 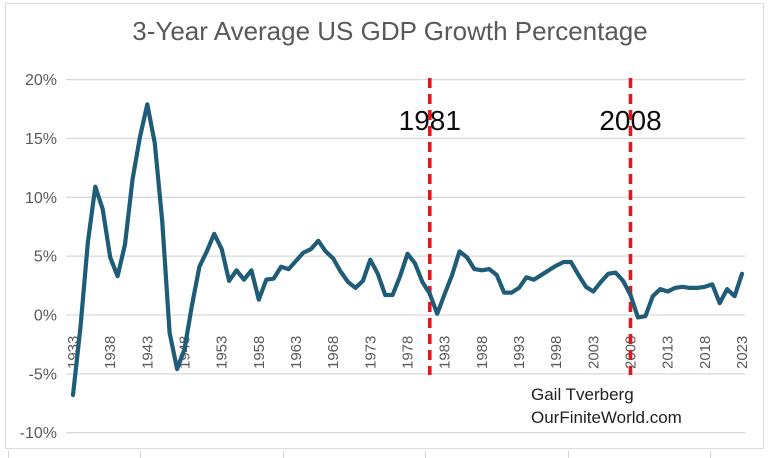 I want to click on attribution-site: OurFiniteWorld.com, so click(x=606, y=417).